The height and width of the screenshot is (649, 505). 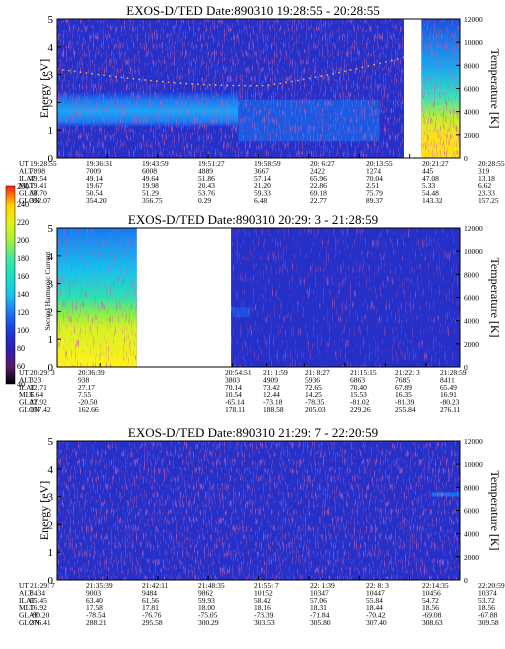 What do you see at coordinates (471, 298) in the screenshot?
I see `y2-tick-label: 6000` at bounding box center [471, 298].